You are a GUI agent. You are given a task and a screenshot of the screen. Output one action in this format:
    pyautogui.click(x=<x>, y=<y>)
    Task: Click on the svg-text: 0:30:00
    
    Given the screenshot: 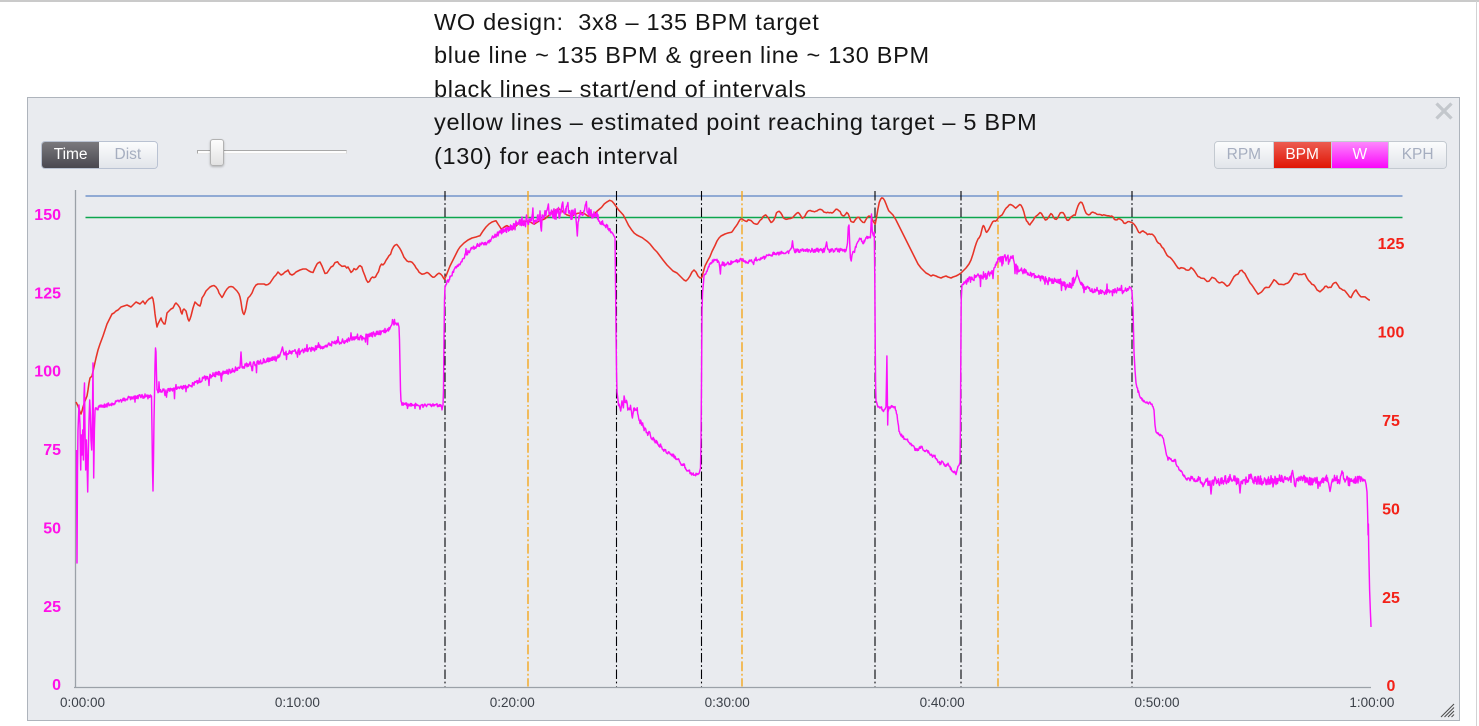 What is the action you would take?
    pyautogui.click(x=727, y=702)
    